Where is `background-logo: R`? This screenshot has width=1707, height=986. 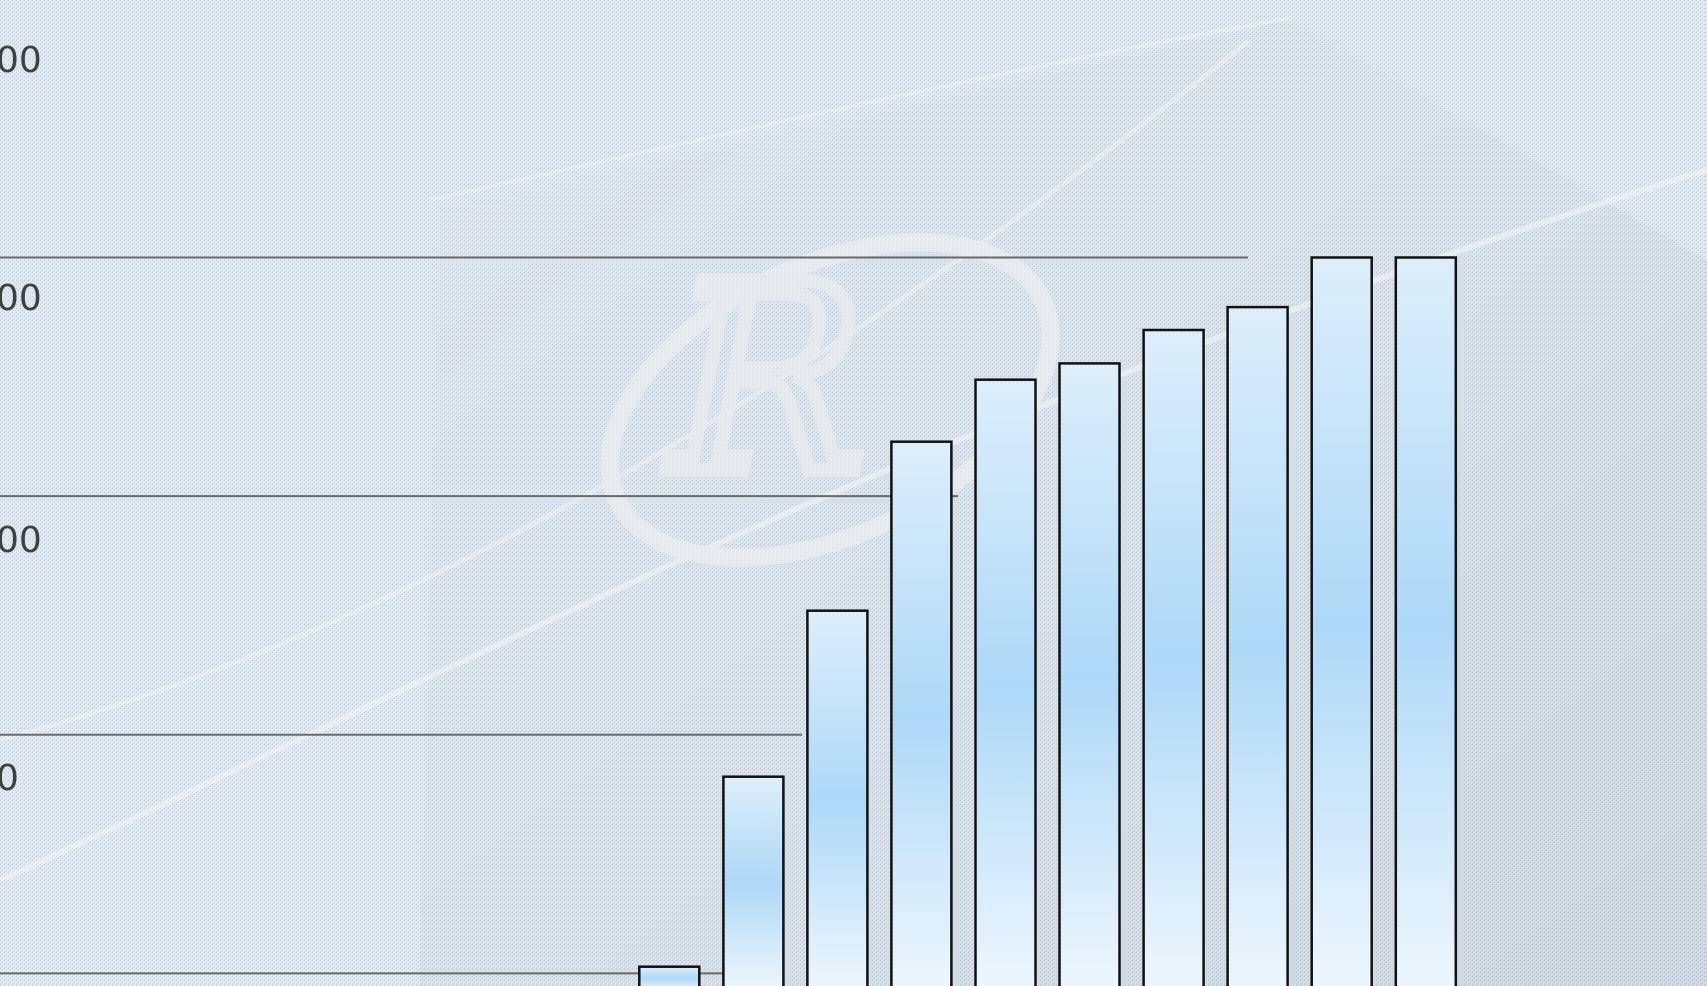 background-logo: R is located at coordinates (830, 395).